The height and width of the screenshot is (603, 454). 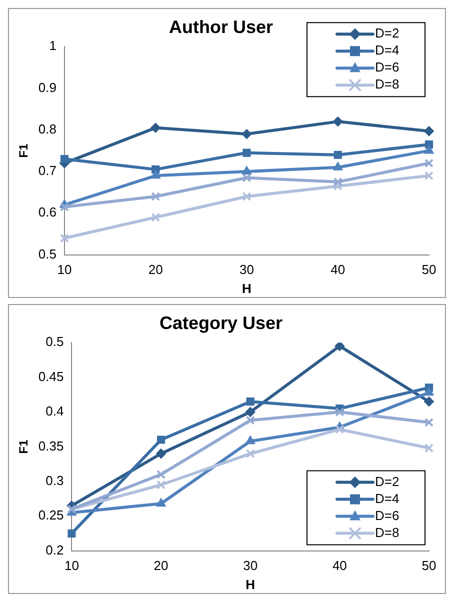 I want to click on y-tick-label: 0.4, so click(x=55, y=411).